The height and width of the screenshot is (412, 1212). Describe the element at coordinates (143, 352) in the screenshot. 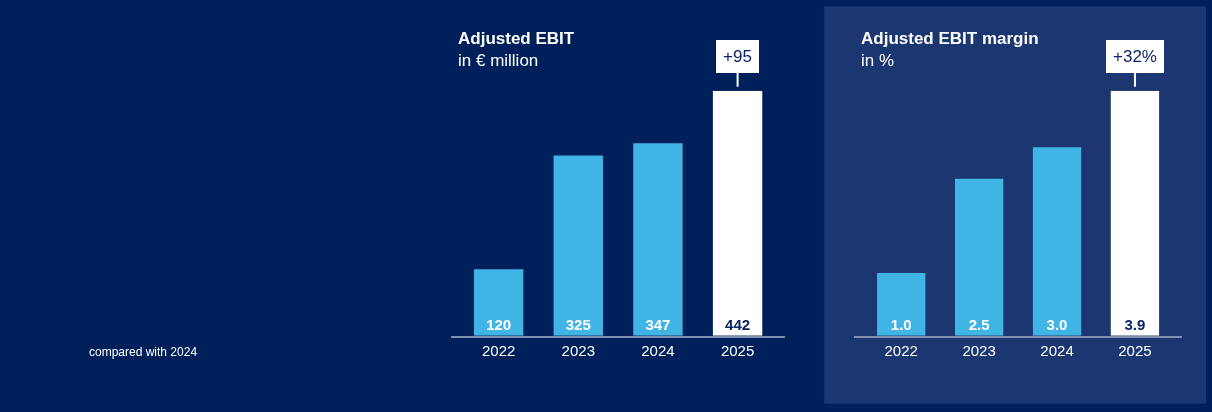

I see `text: compared with 2024` at that location.